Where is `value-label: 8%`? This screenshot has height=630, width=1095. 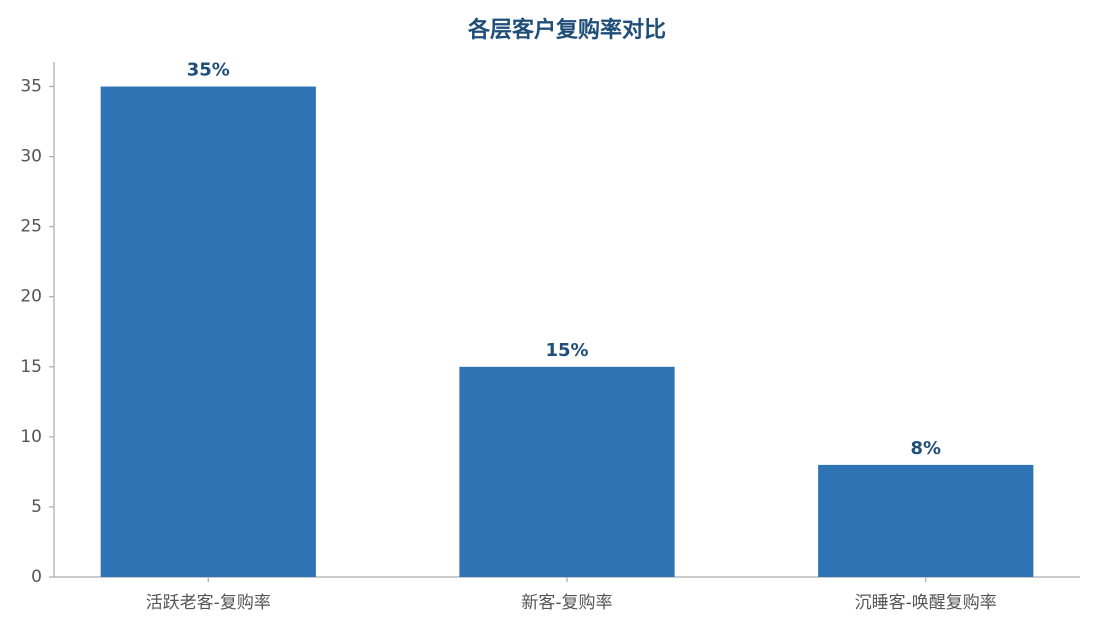 value-label: 8% is located at coordinates (925, 448).